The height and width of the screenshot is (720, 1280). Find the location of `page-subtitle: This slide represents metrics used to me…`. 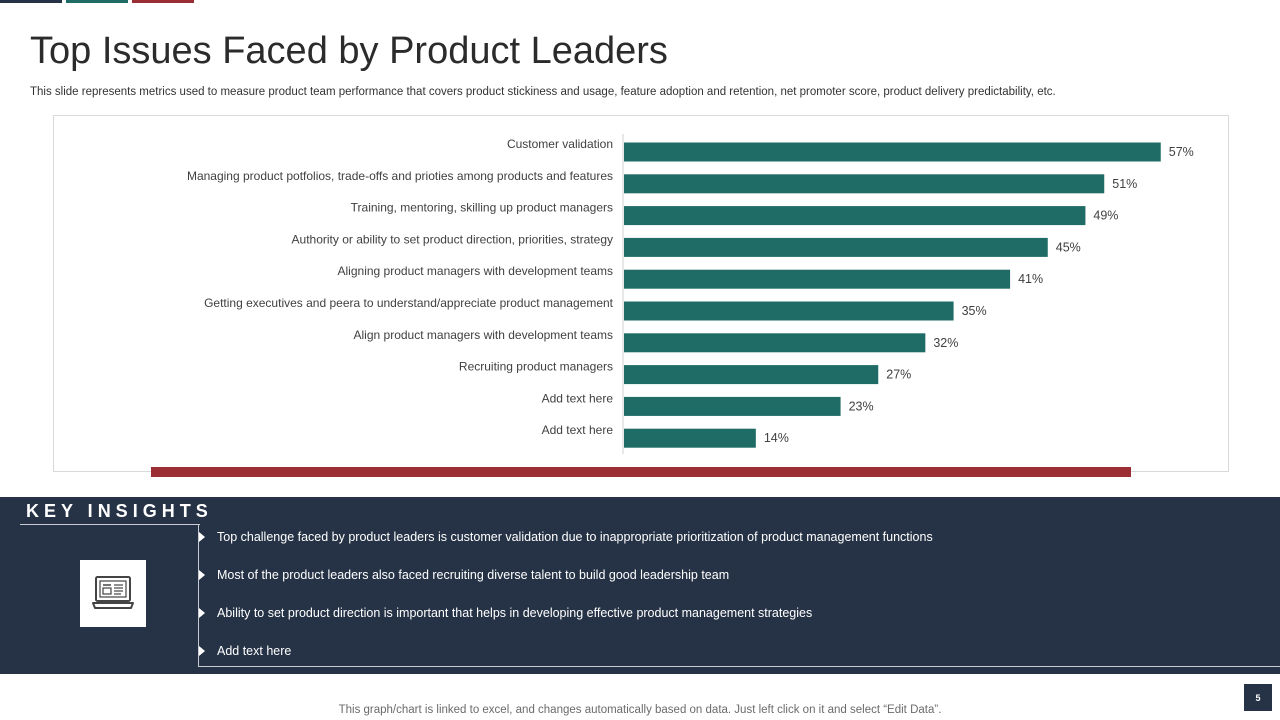

page-subtitle: This slide represents metrics used to me… is located at coordinates (543, 92).